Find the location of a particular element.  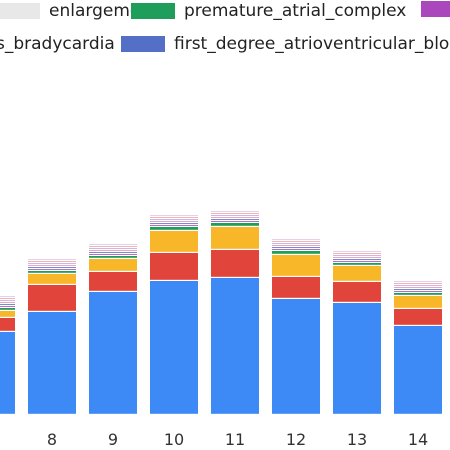

x-tick-label: 12 is located at coordinates (296, 439).